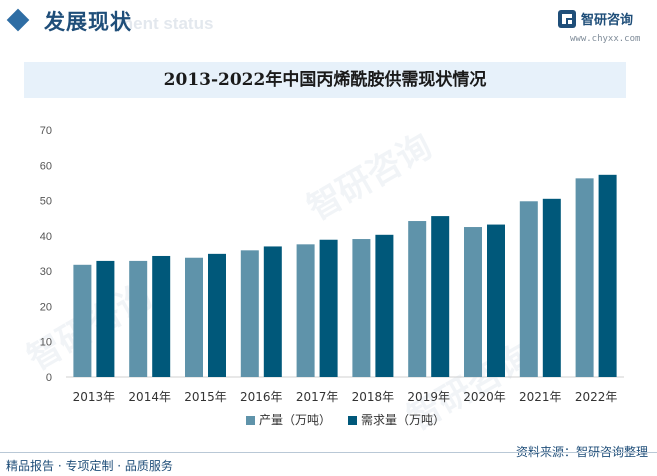 This screenshot has height=476, width=657. I want to click on x-tick-label: 2021年, so click(540, 397).